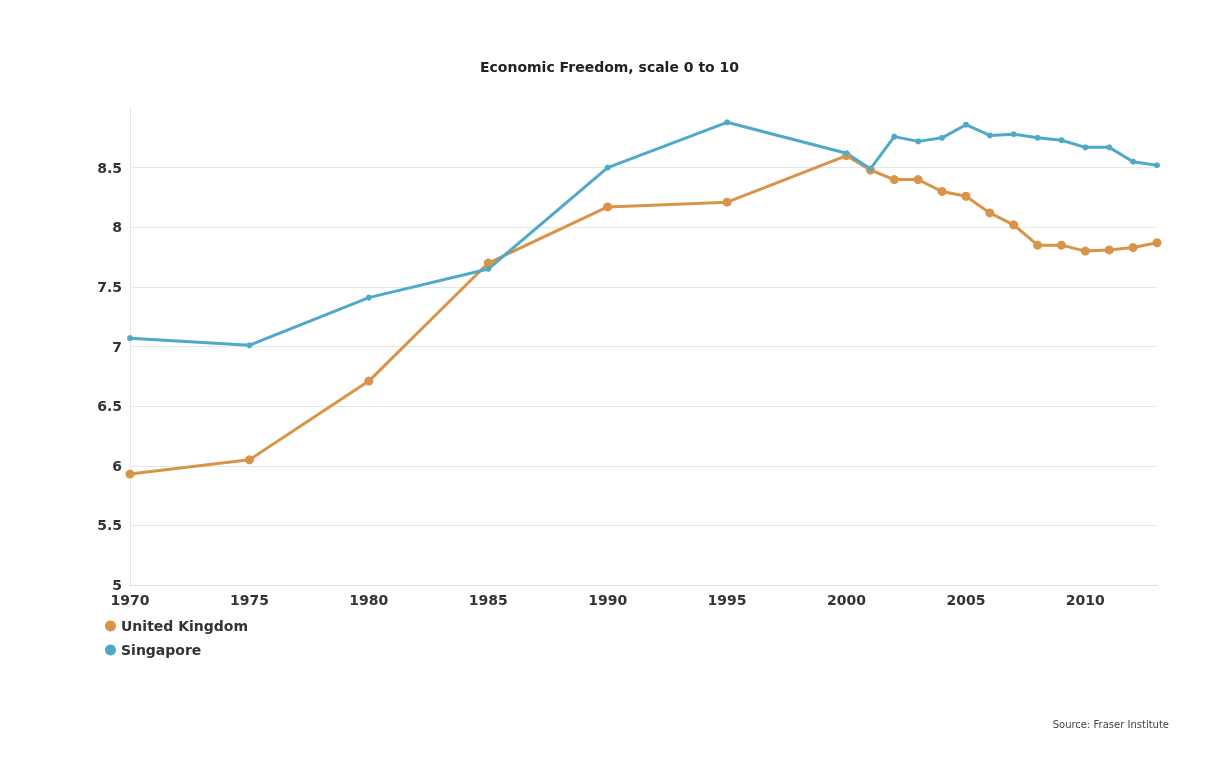 The height and width of the screenshot is (757, 1219). I want to click on x-tick-label: 2010, so click(1085, 600).